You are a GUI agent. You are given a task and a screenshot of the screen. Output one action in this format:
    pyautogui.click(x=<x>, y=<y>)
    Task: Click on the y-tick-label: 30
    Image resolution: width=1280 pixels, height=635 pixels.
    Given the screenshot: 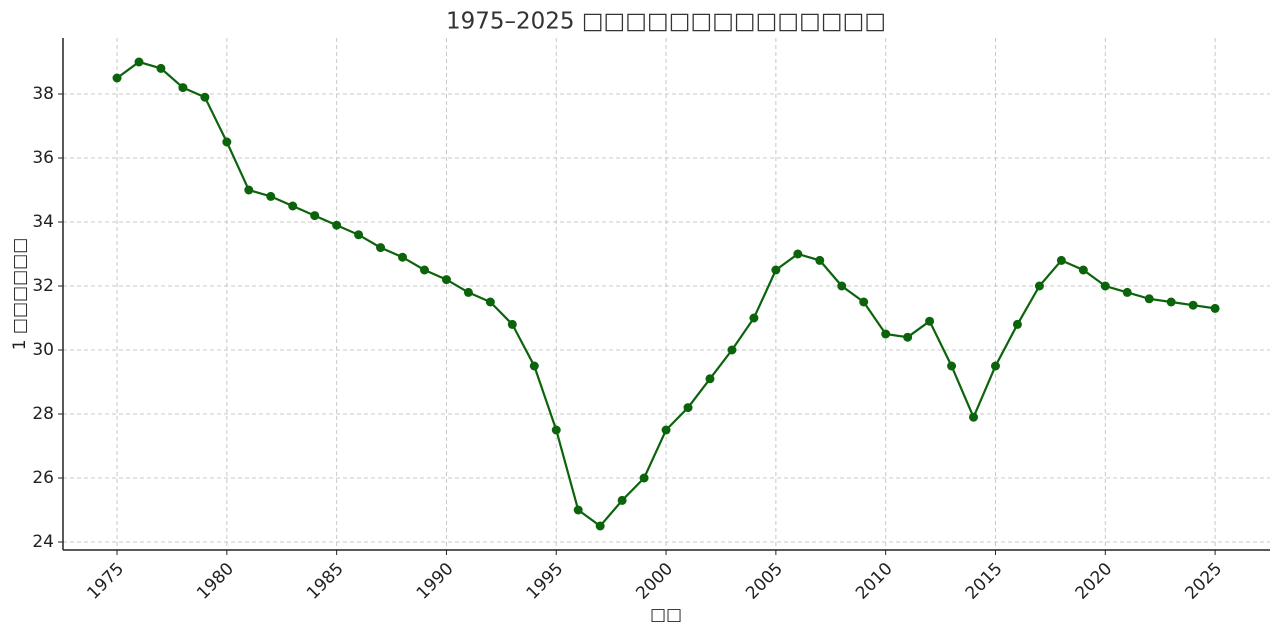 What is the action you would take?
    pyautogui.click(x=43, y=350)
    